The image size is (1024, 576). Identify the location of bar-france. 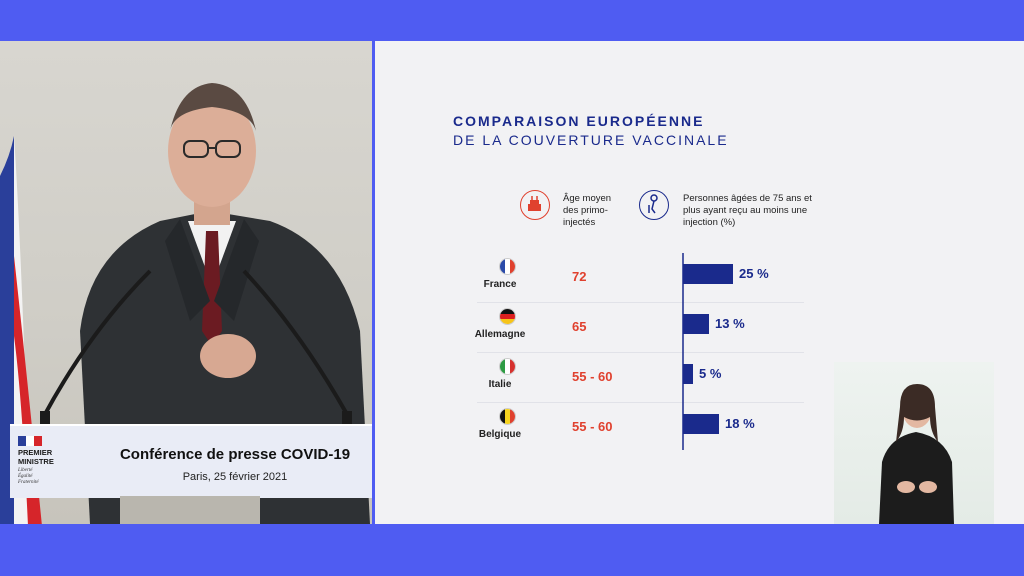
(708, 274).